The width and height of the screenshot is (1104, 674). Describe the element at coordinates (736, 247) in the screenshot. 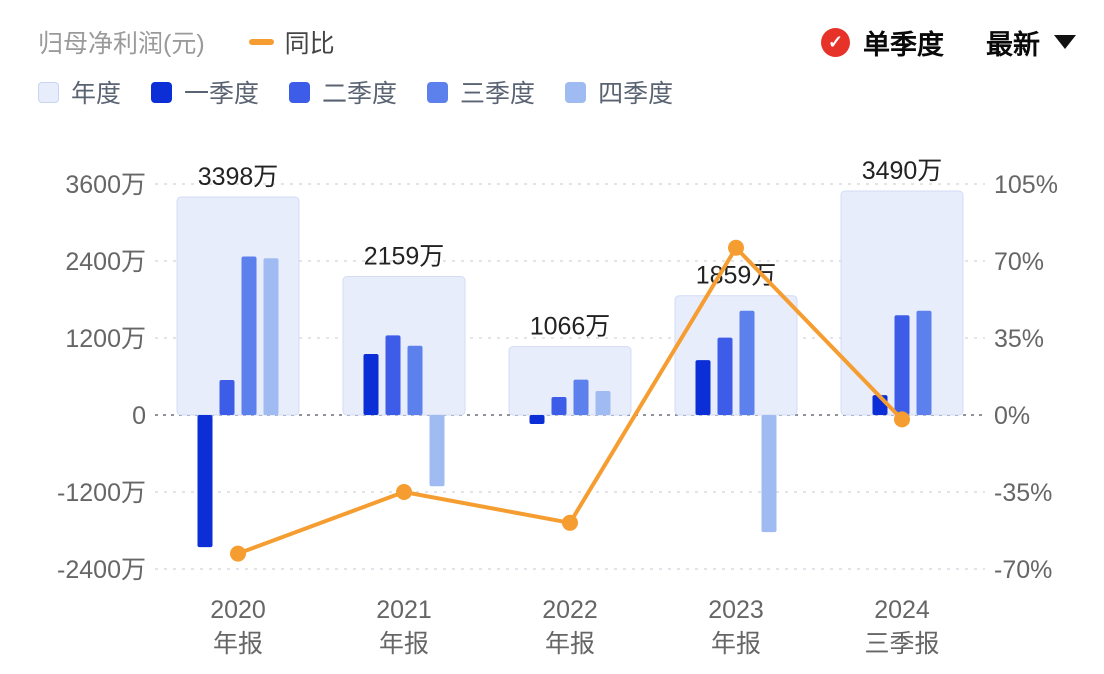

I see `yoy-point-2023` at that location.